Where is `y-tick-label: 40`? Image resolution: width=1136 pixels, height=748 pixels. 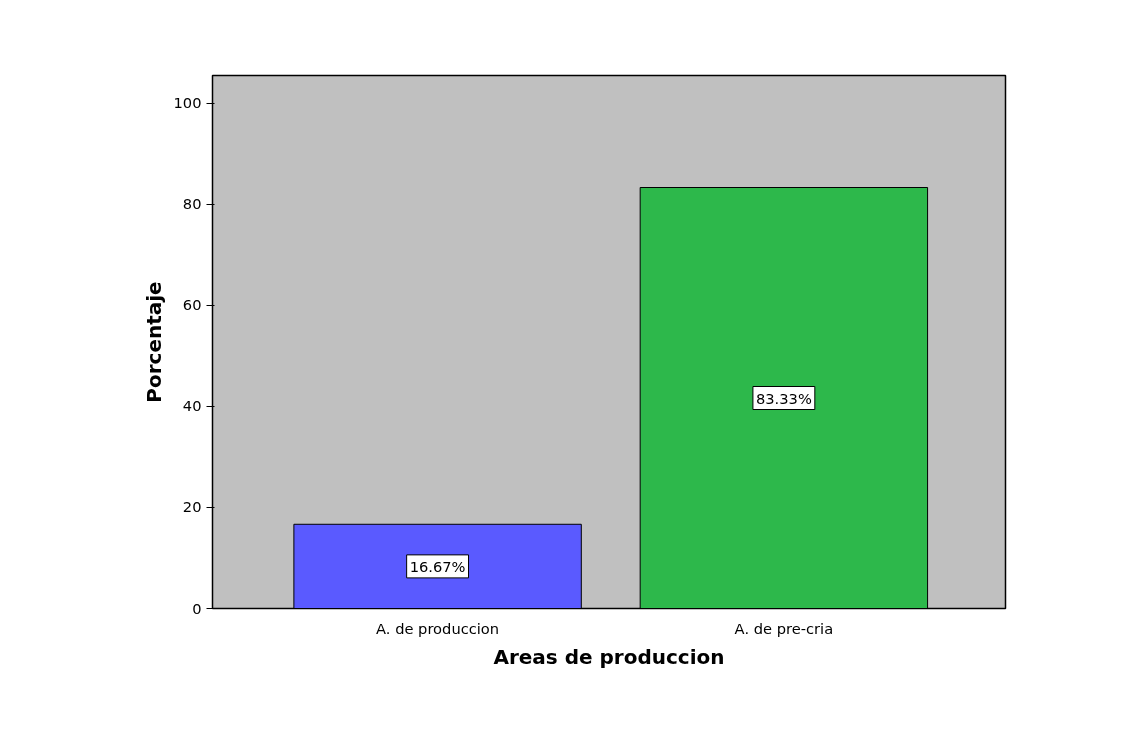
y-tick-label: 40 is located at coordinates (192, 406).